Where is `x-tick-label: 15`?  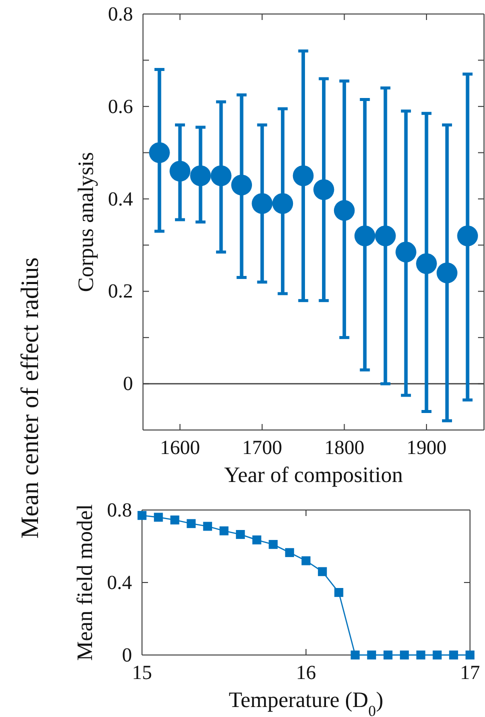
x-tick-label: 15 is located at coordinates (142, 673).